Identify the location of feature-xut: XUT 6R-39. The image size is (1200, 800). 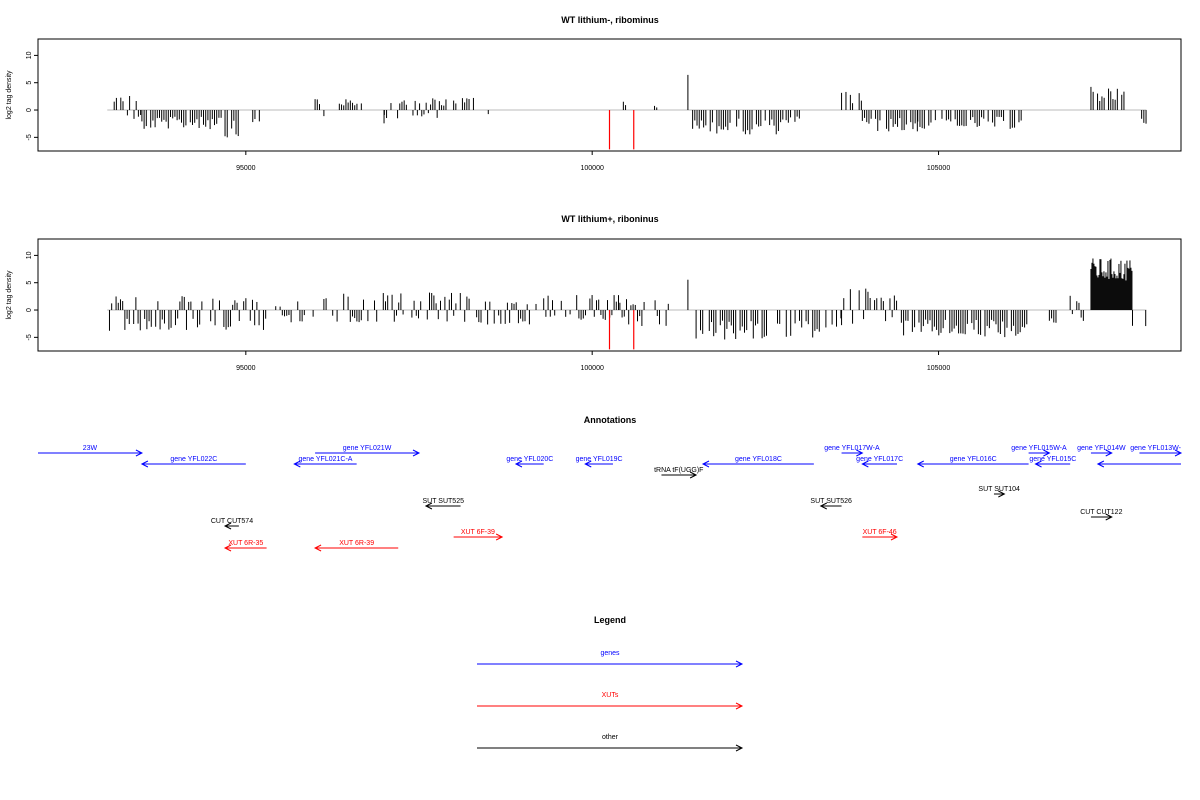
(356, 546).